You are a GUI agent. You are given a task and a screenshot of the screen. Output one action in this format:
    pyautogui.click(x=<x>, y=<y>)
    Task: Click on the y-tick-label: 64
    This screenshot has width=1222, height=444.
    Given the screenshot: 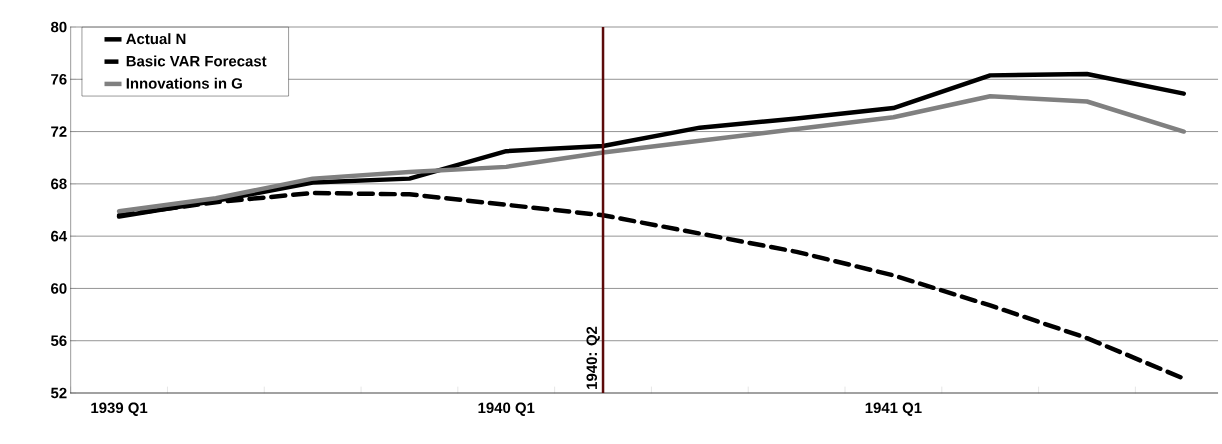 What is the action you would take?
    pyautogui.click(x=59, y=236)
    